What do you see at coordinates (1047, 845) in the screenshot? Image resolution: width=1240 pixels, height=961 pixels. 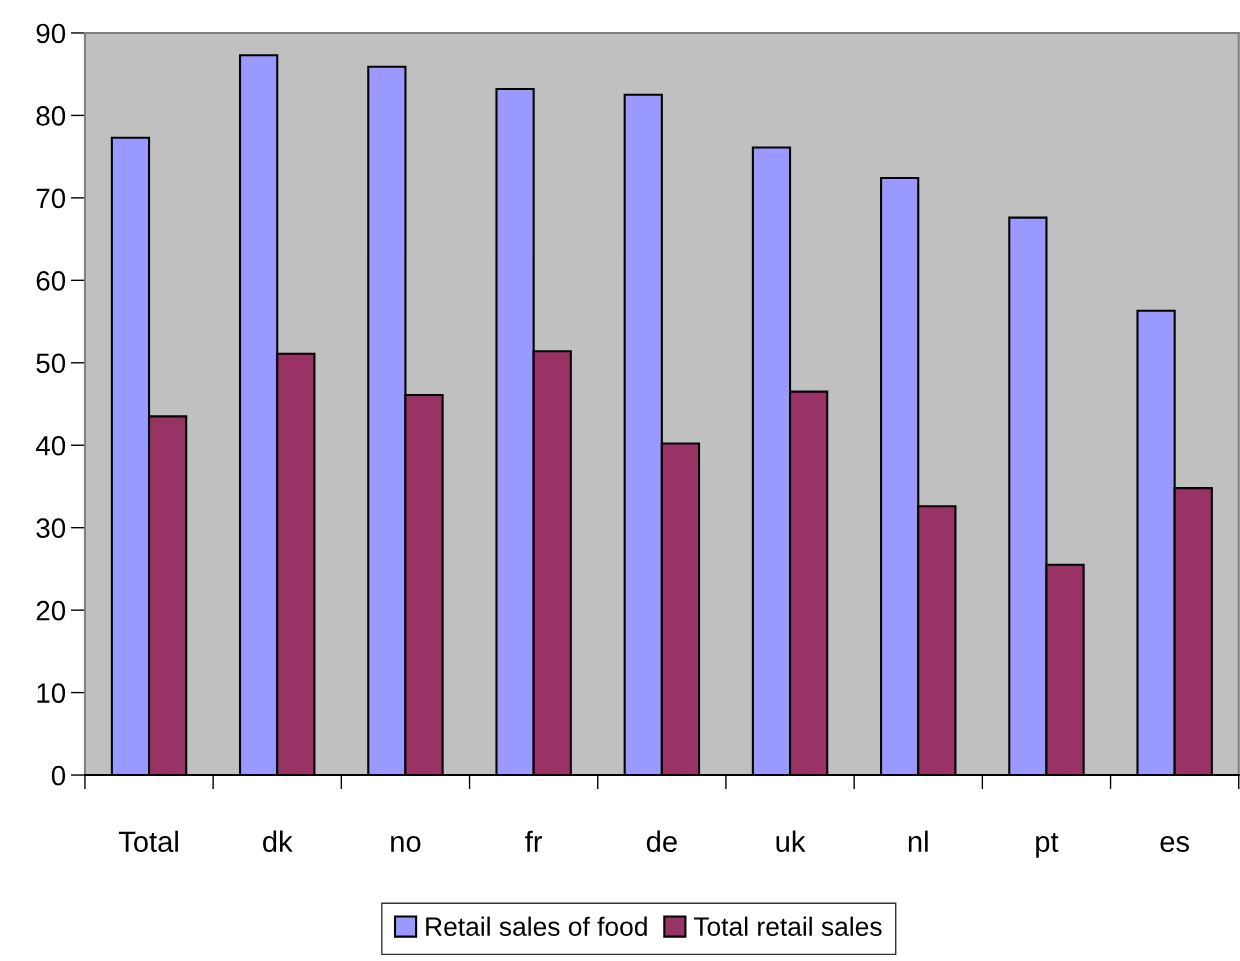 I see `x-tick-label: pt` at bounding box center [1047, 845].